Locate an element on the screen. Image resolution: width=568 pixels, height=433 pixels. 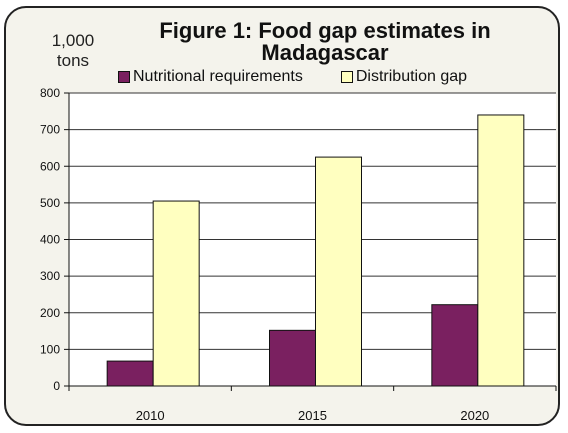
bar-distribution-2015 is located at coordinates (338, 271).